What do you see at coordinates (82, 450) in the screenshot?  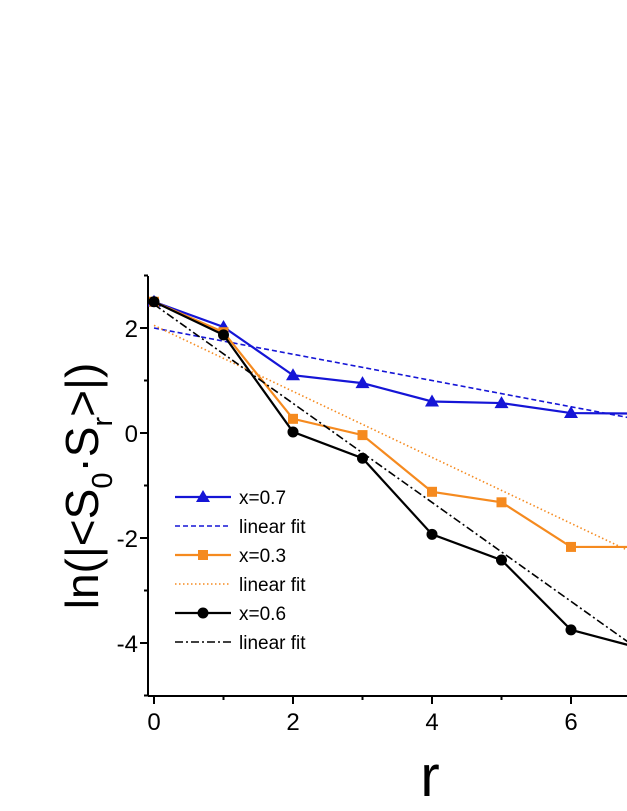 I see `y-label-part-2: ·S` at bounding box center [82, 450].